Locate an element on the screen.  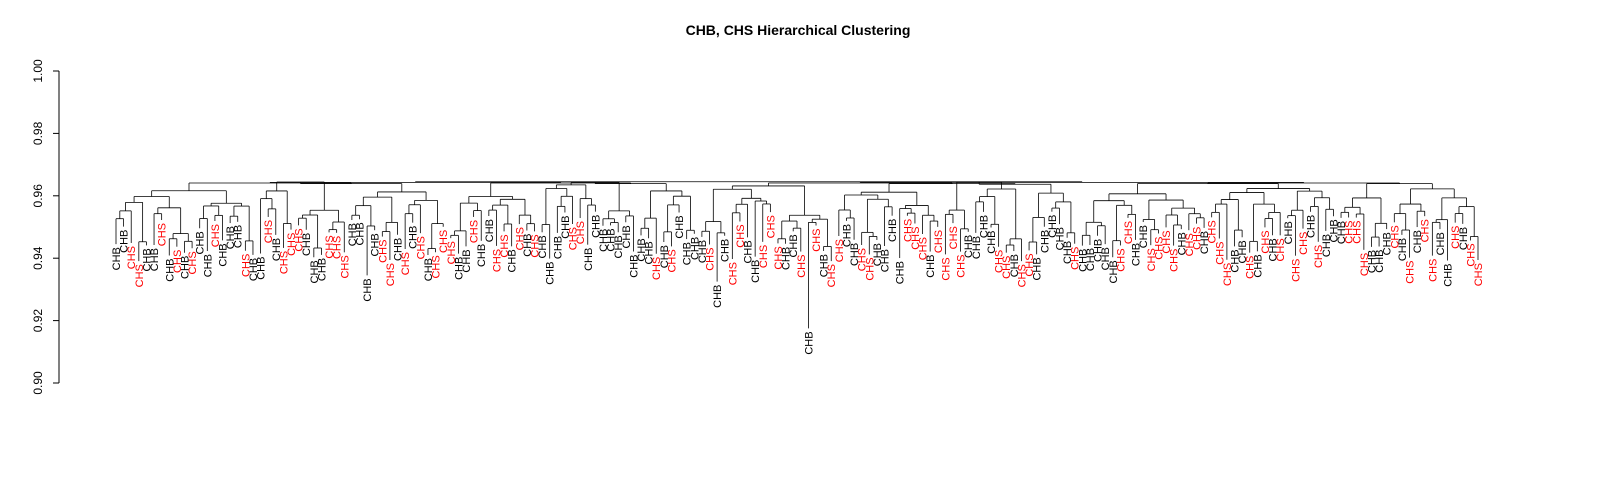
y-axis-ticks: 0.90 0.92 0.94 0.96 0.98 1.00 is located at coordinates (45, 227).